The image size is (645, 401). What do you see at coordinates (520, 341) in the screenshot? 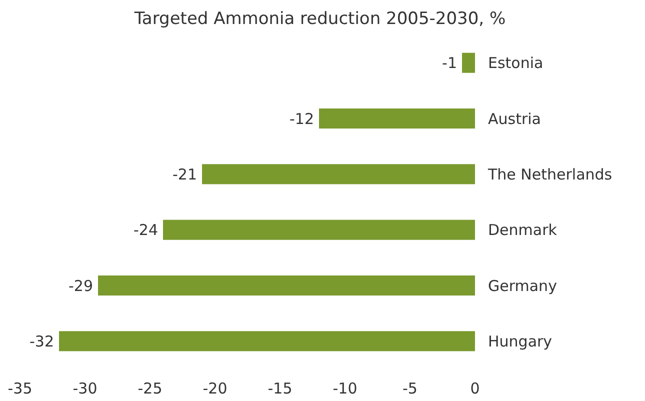
I see `y-tick-label: Hungary` at bounding box center [520, 341].